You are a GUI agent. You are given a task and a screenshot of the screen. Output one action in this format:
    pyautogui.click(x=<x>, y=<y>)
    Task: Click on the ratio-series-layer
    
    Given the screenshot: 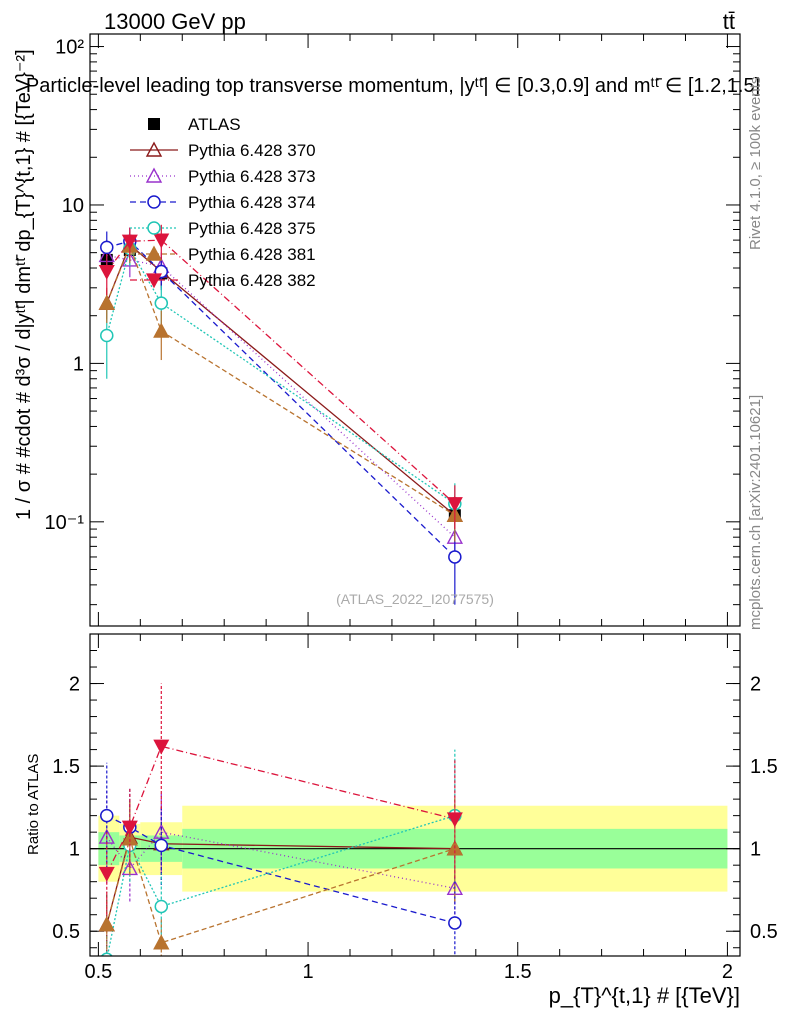 What is the action you would take?
    pyautogui.click(x=281, y=819)
    